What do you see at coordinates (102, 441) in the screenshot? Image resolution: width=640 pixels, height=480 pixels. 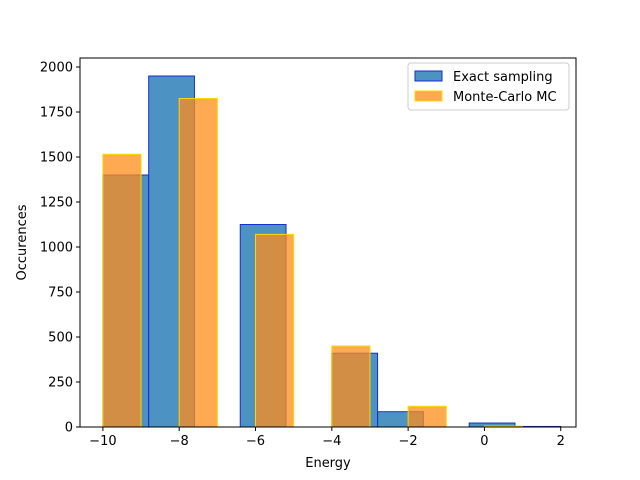 I see `x-tick-label: −10` at bounding box center [102, 441].